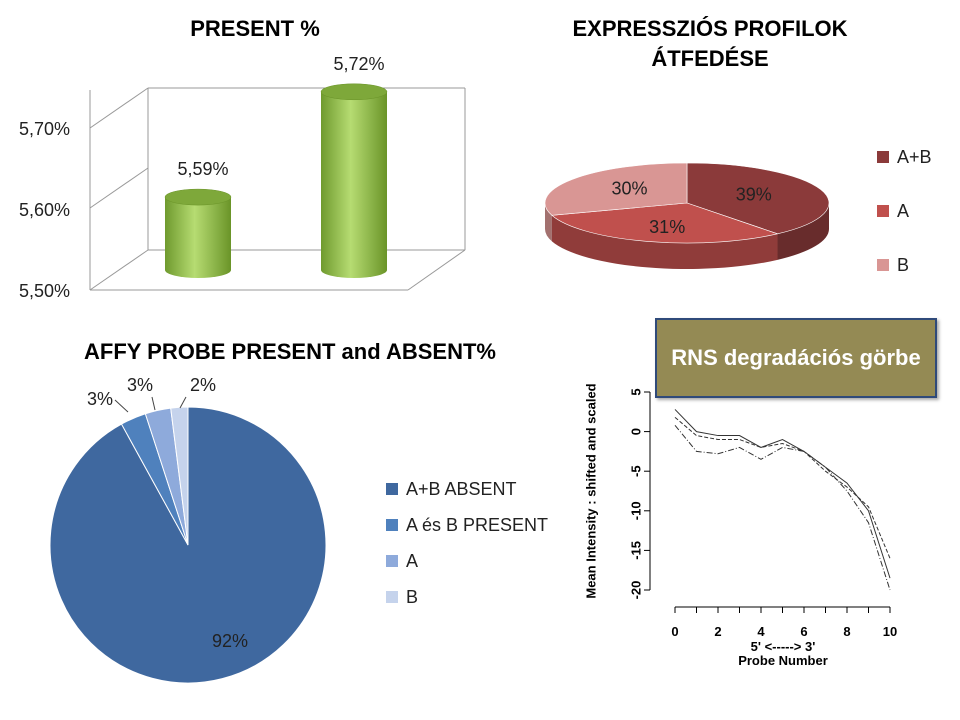 This screenshot has height=720, width=960. I want to click on bar-y-tick-label: 5,60%, so click(44, 210).